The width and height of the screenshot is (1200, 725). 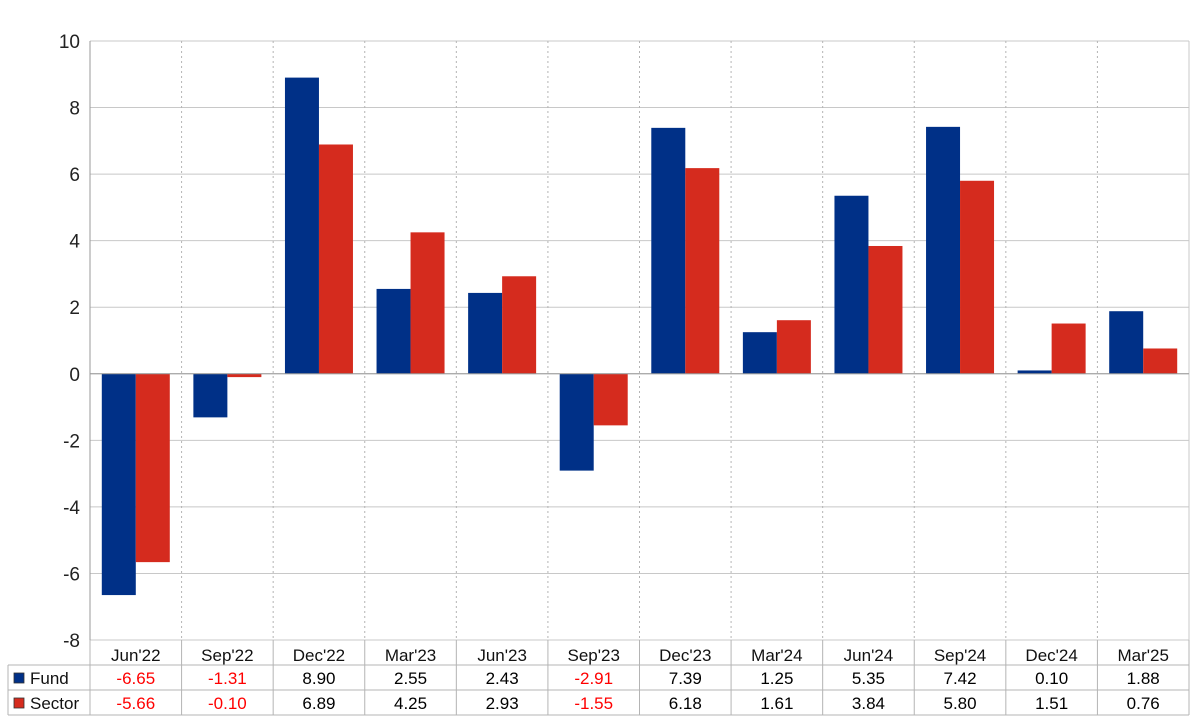 What do you see at coordinates (502, 655) in the screenshot?
I see `x-tick-label: Jun'23` at bounding box center [502, 655].